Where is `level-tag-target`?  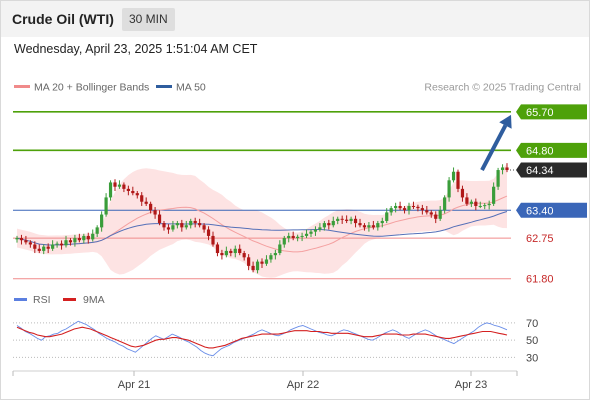 level-tag-target is located at coordinates (551, 112).